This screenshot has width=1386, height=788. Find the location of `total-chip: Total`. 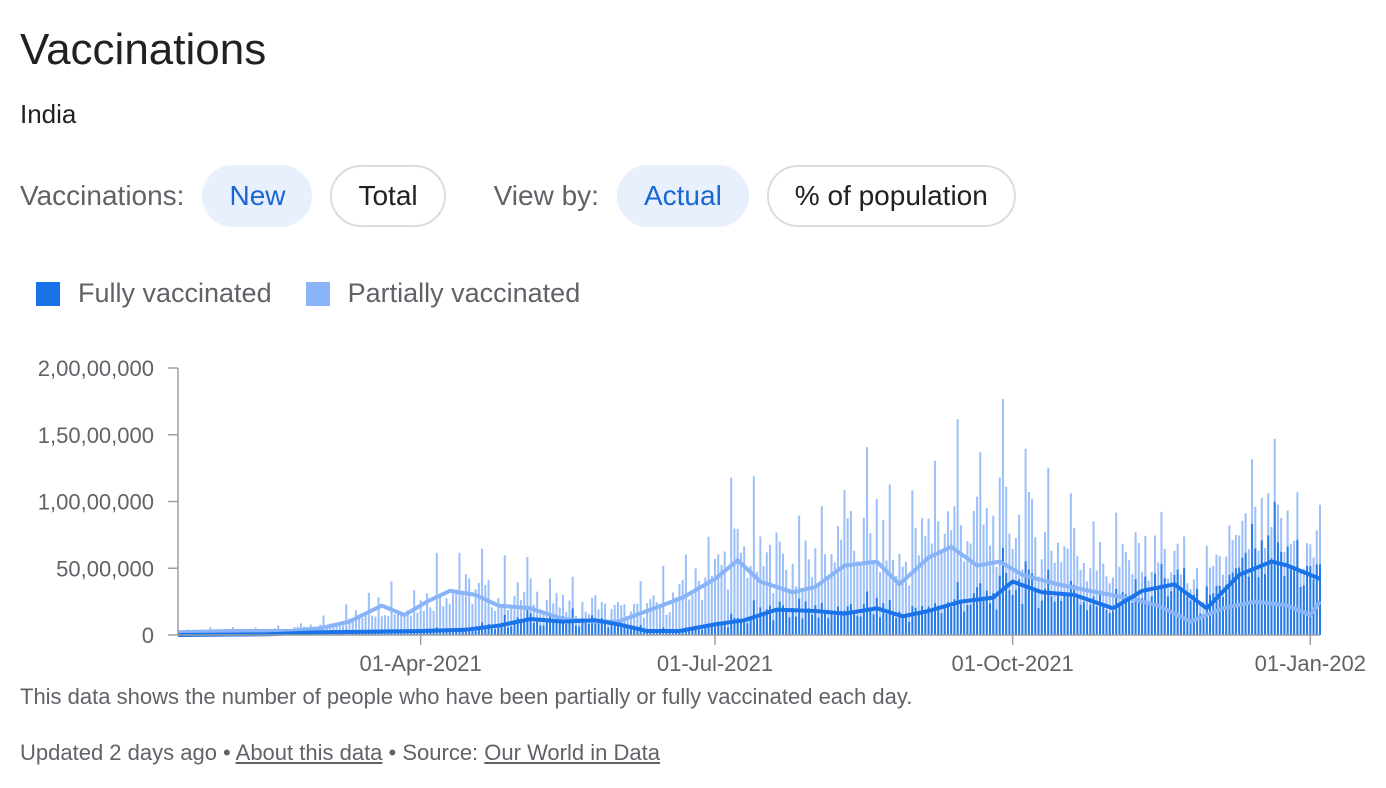

total-chip: Total is located at coordinates (388, 196).